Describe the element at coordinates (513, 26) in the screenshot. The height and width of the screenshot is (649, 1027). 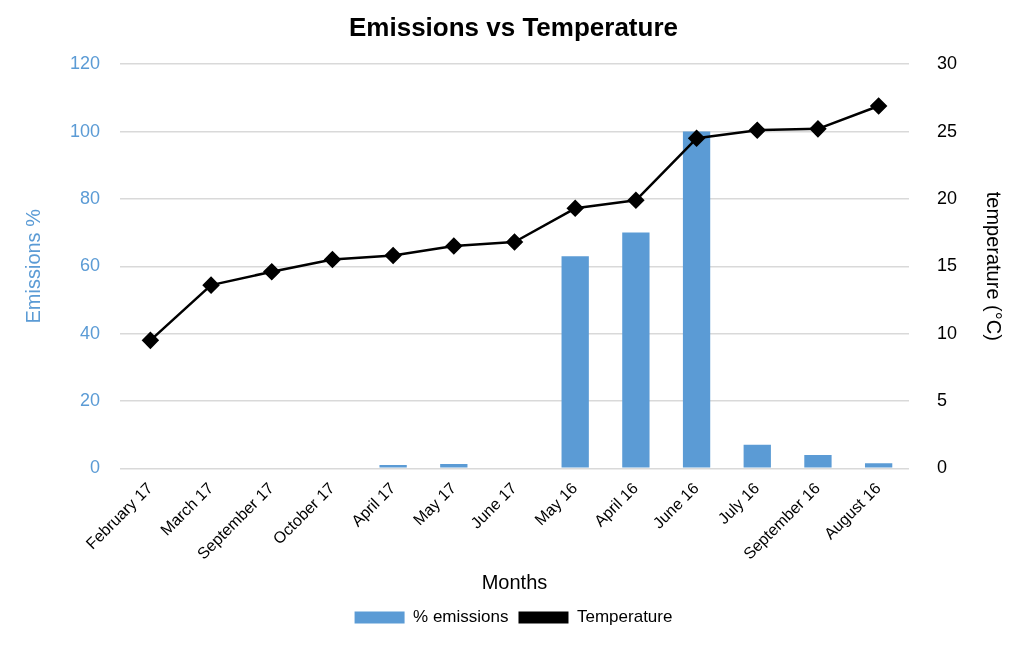
I see `chart-title: Emissions vs Temperature` at that location.